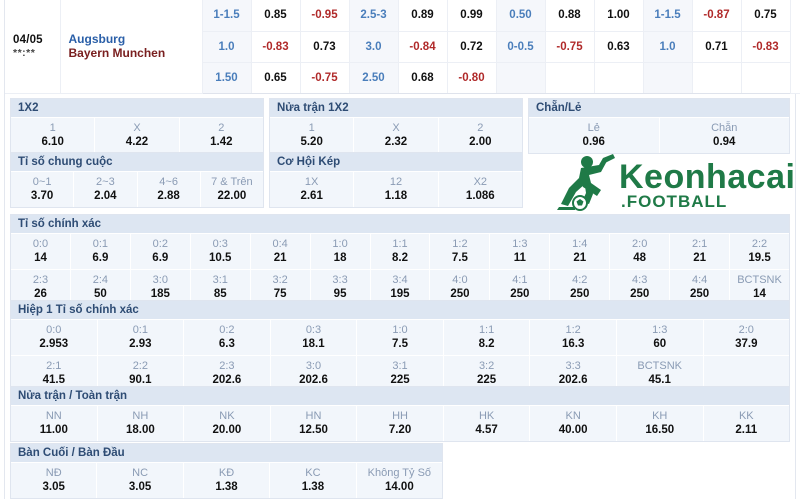  What do you see at coordinates (340, 251) in the screenshot?
I see `odds-option: 1:0 18` at bounding box center [340, 251].